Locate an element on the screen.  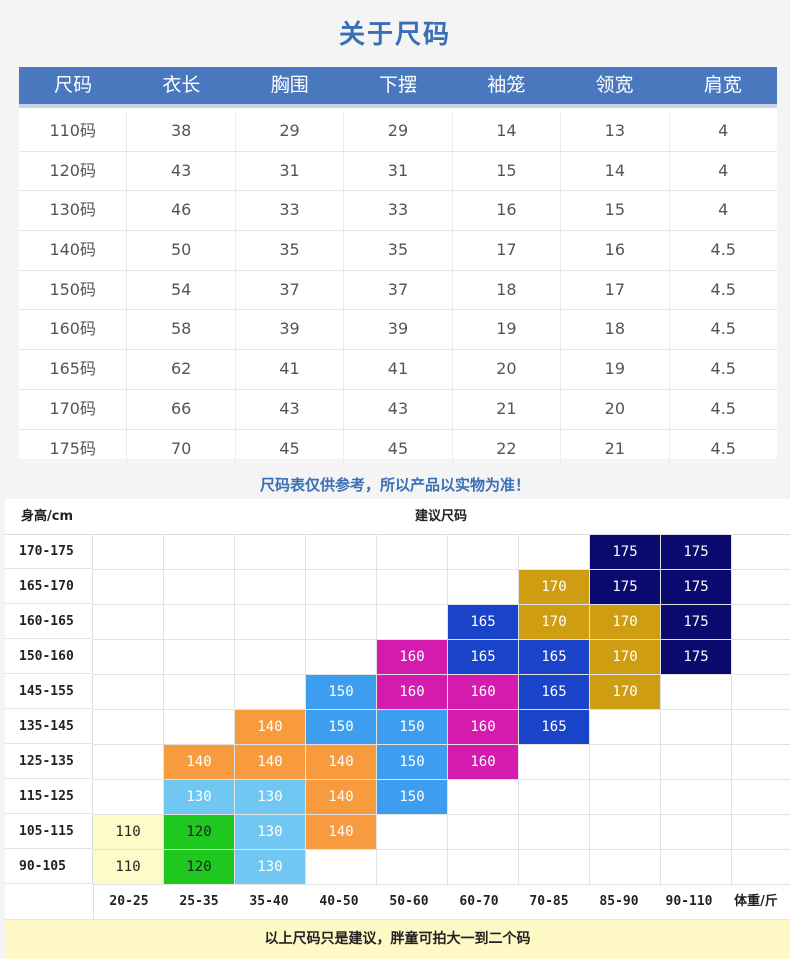
size-chart-column-header: 胸围 is located at coordinates (289, 85).